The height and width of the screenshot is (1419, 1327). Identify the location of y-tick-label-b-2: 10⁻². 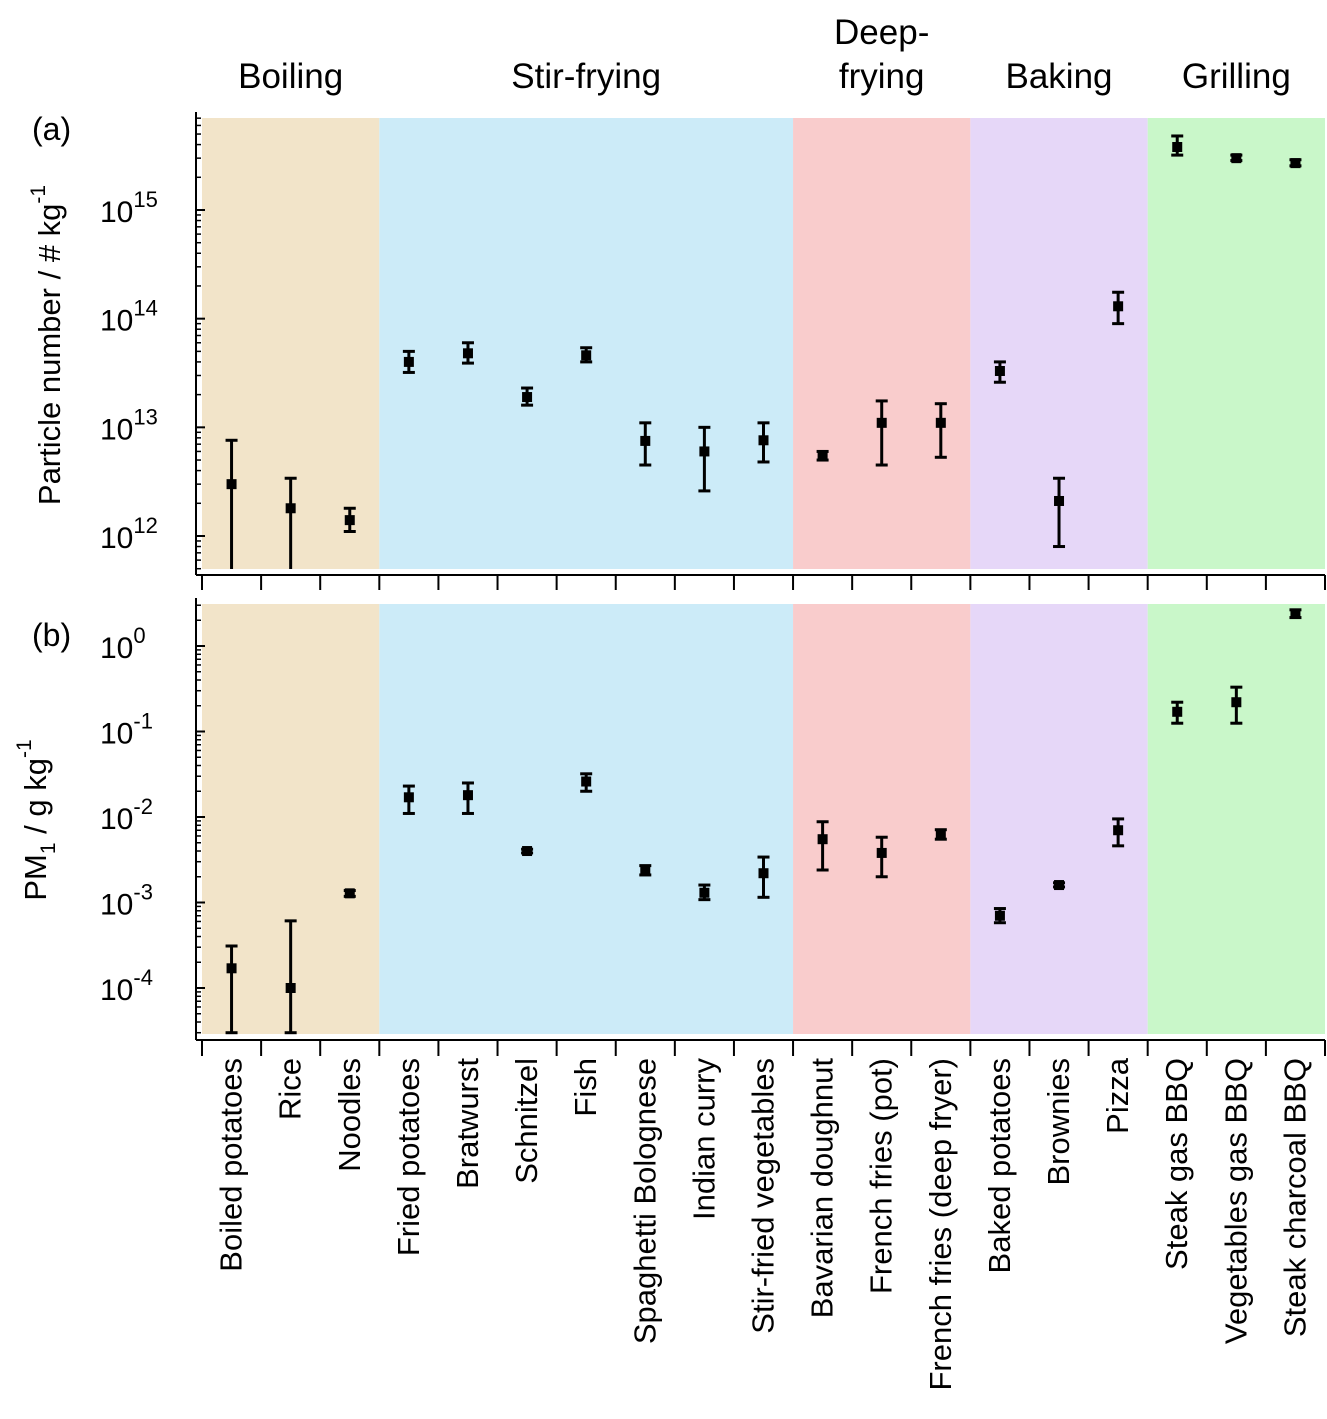
(126, 815).